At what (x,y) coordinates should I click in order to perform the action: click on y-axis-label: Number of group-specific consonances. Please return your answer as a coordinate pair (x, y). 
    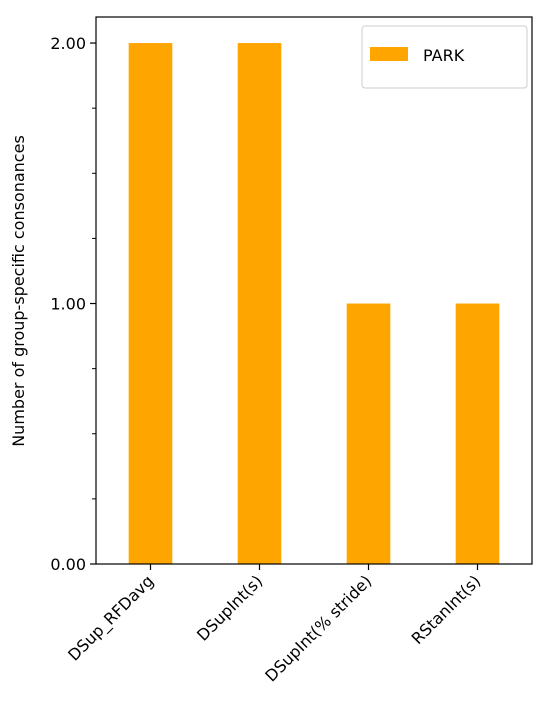
    Looking at the image, I should click on (18, 291).